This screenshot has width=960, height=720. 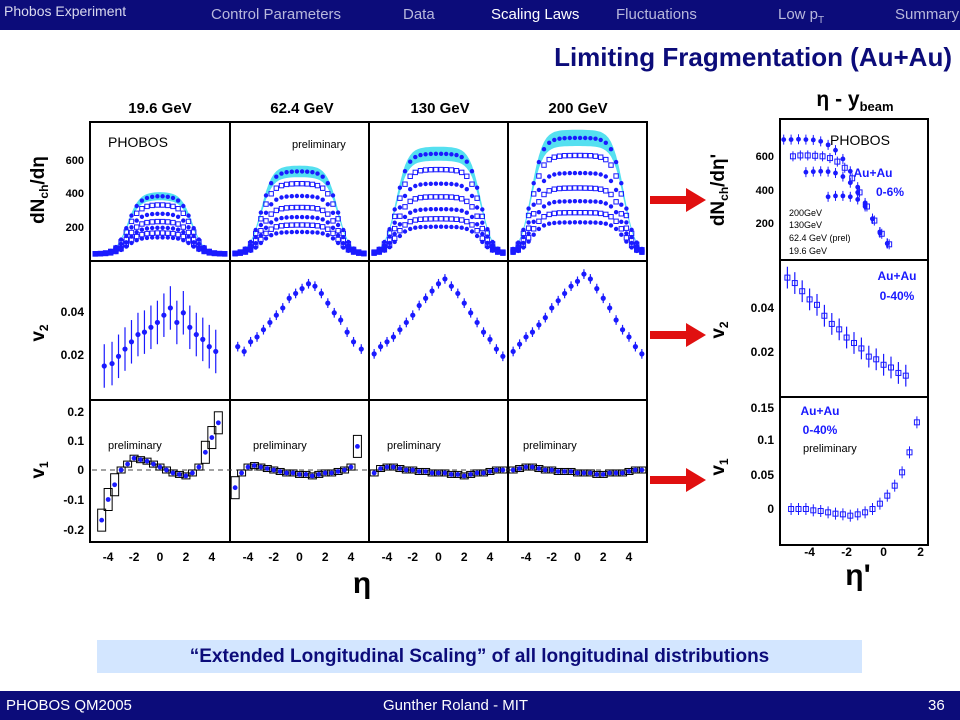 What do you see at coordinates (854, 342) in the screenshot?
I see `right-v2-point` at bounding box center [854, 342].